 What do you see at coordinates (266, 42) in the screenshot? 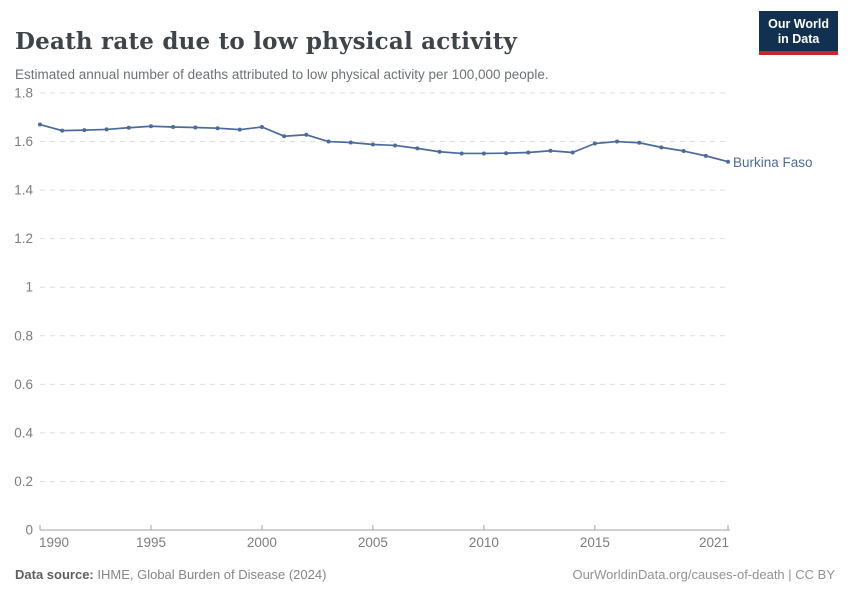
I see `page-title: Death rate due to low physical activity` at bounding box center [266, 42].